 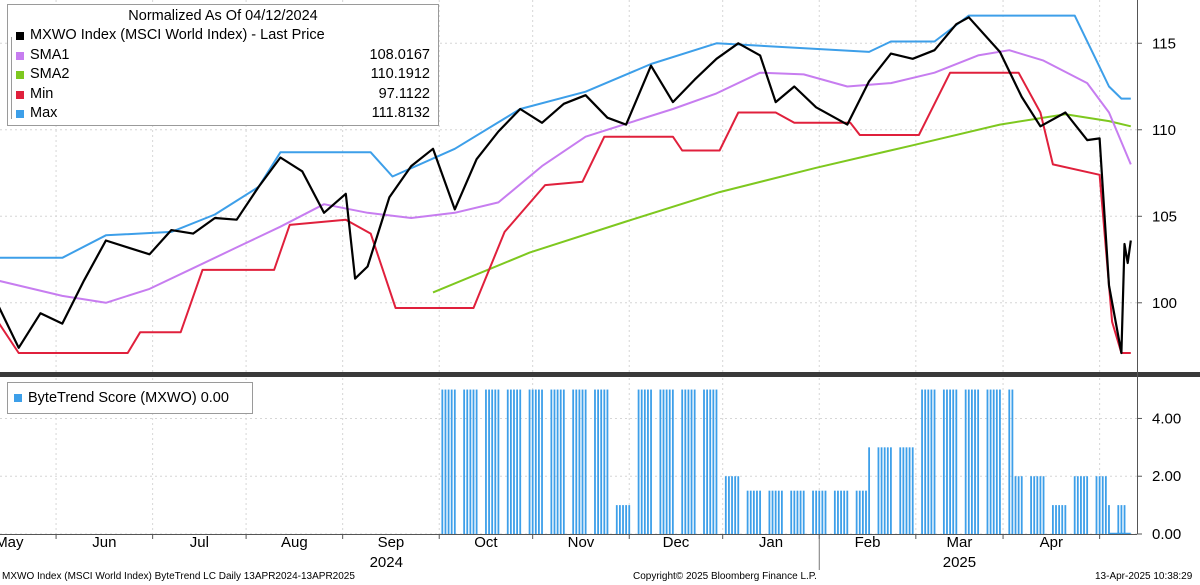 What do you see at coordinates (223, 95) in the screenshot?
I see `legend-row-min: Min 97.1122` at bounding box center [223, 95].